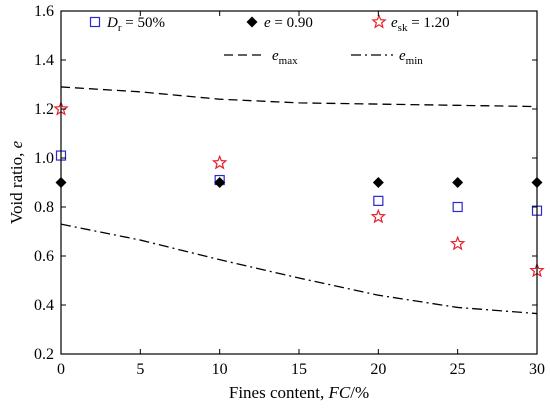  I want to click on legend-label: emax, so click(285, 57).